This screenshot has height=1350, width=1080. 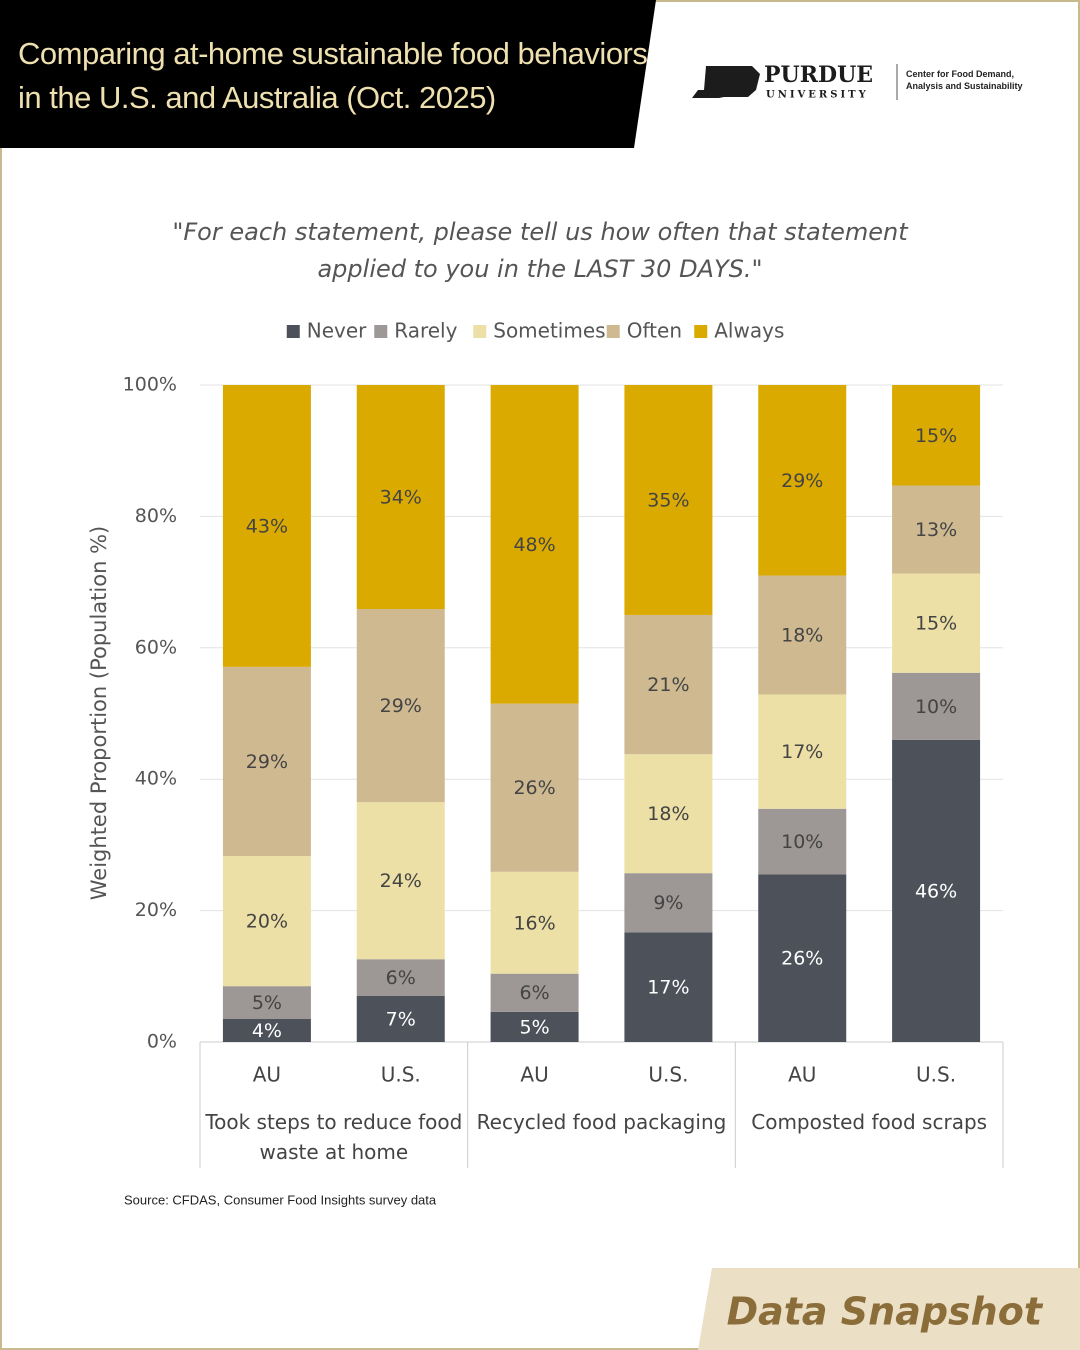 What do you see at coordinates (818, 75) in the screenshot?
I see `logo-name: PURDUE` at bounding box center [818, 75].